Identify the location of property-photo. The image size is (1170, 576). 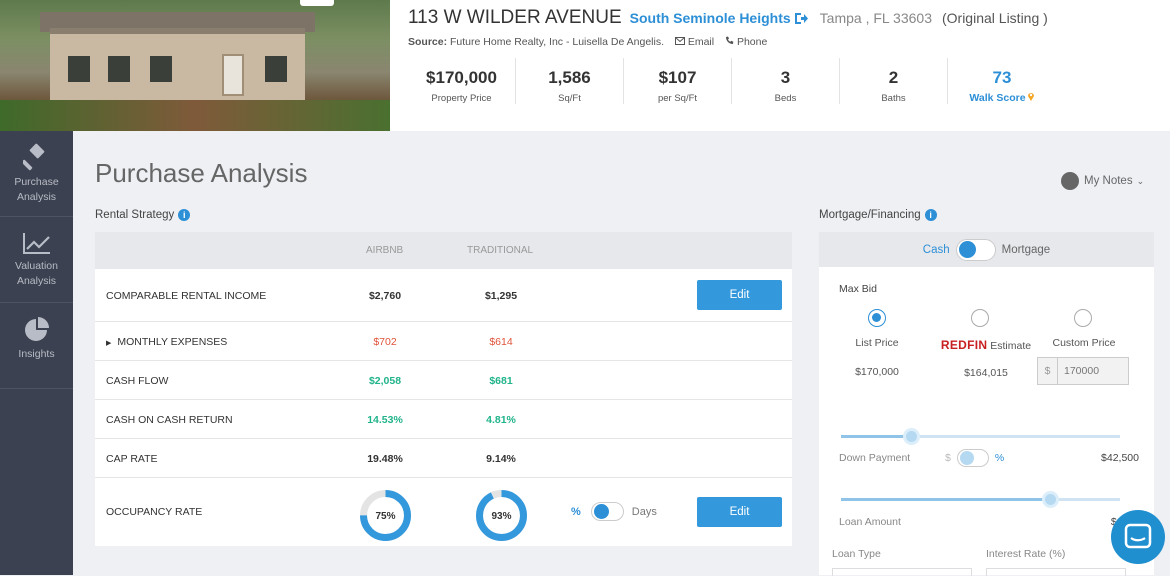
(195, 65).